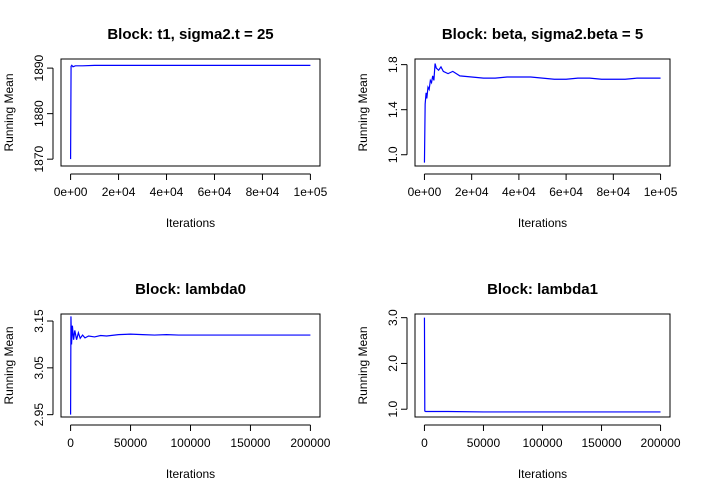 Image resolution: width=707 pixels, height=499 pixels. What do you see at coordinates (39, 113) in the screenshot?
I see `y-tick-label: 1880` at bounding box center [39, 113].